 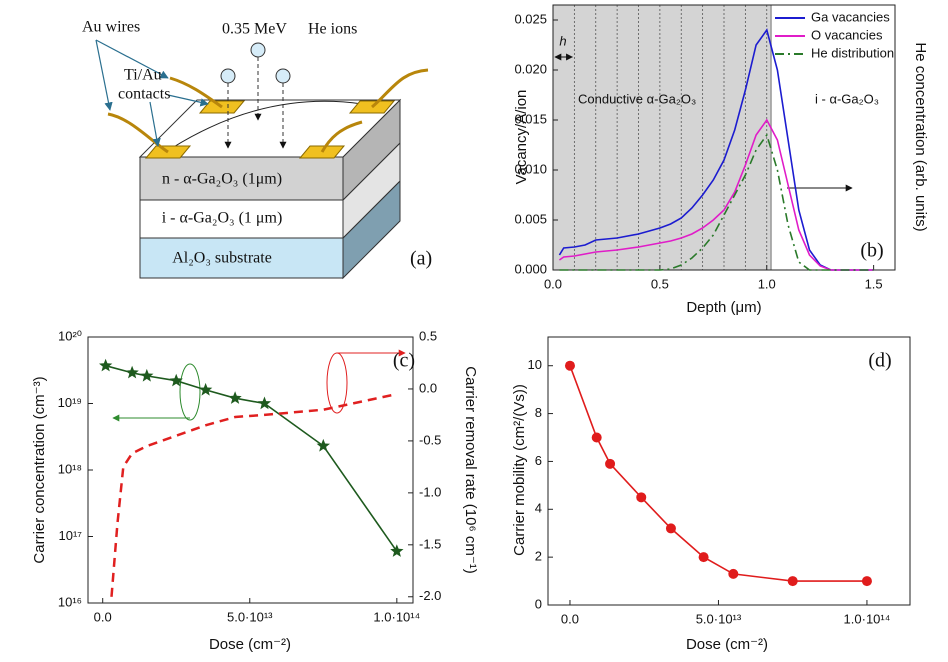 What do you see at coordinates (538, 412) in the screenshot?
I see `y-tick-label: 8` at bounding box center [538, 412].